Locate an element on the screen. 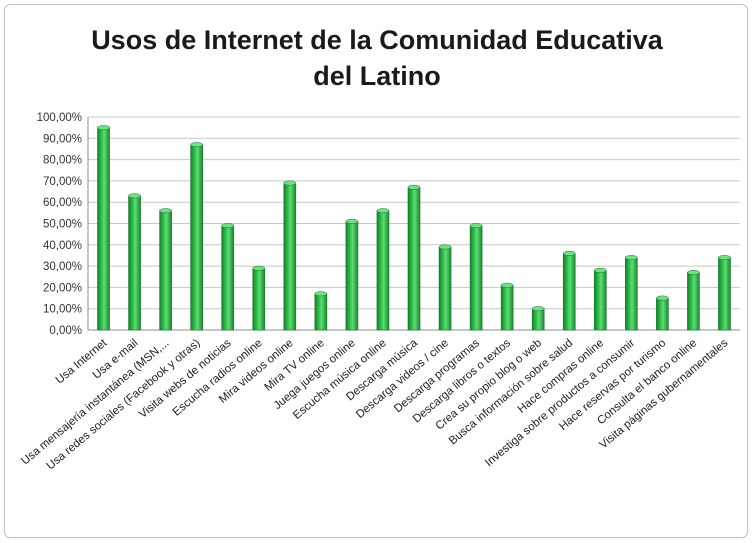  y-tick-label: 90,00% is located at coordinates (62, 139).